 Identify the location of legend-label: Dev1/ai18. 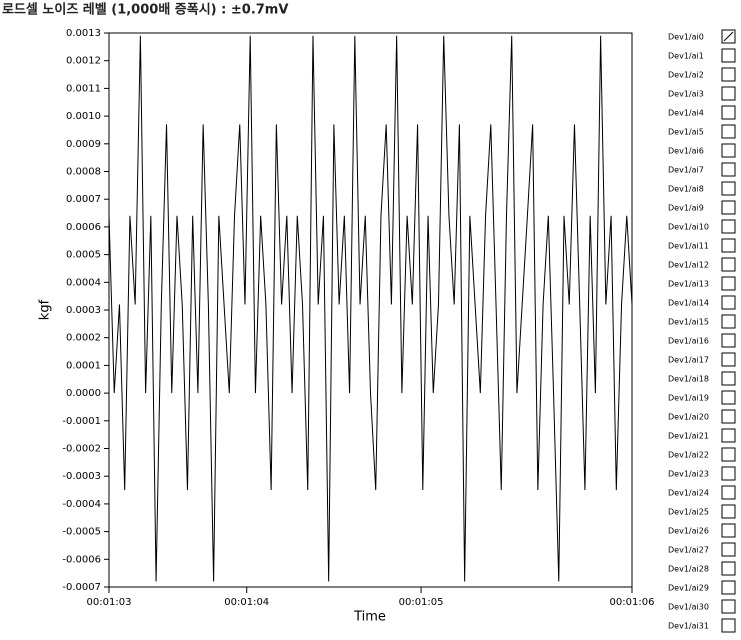
(688, 379).